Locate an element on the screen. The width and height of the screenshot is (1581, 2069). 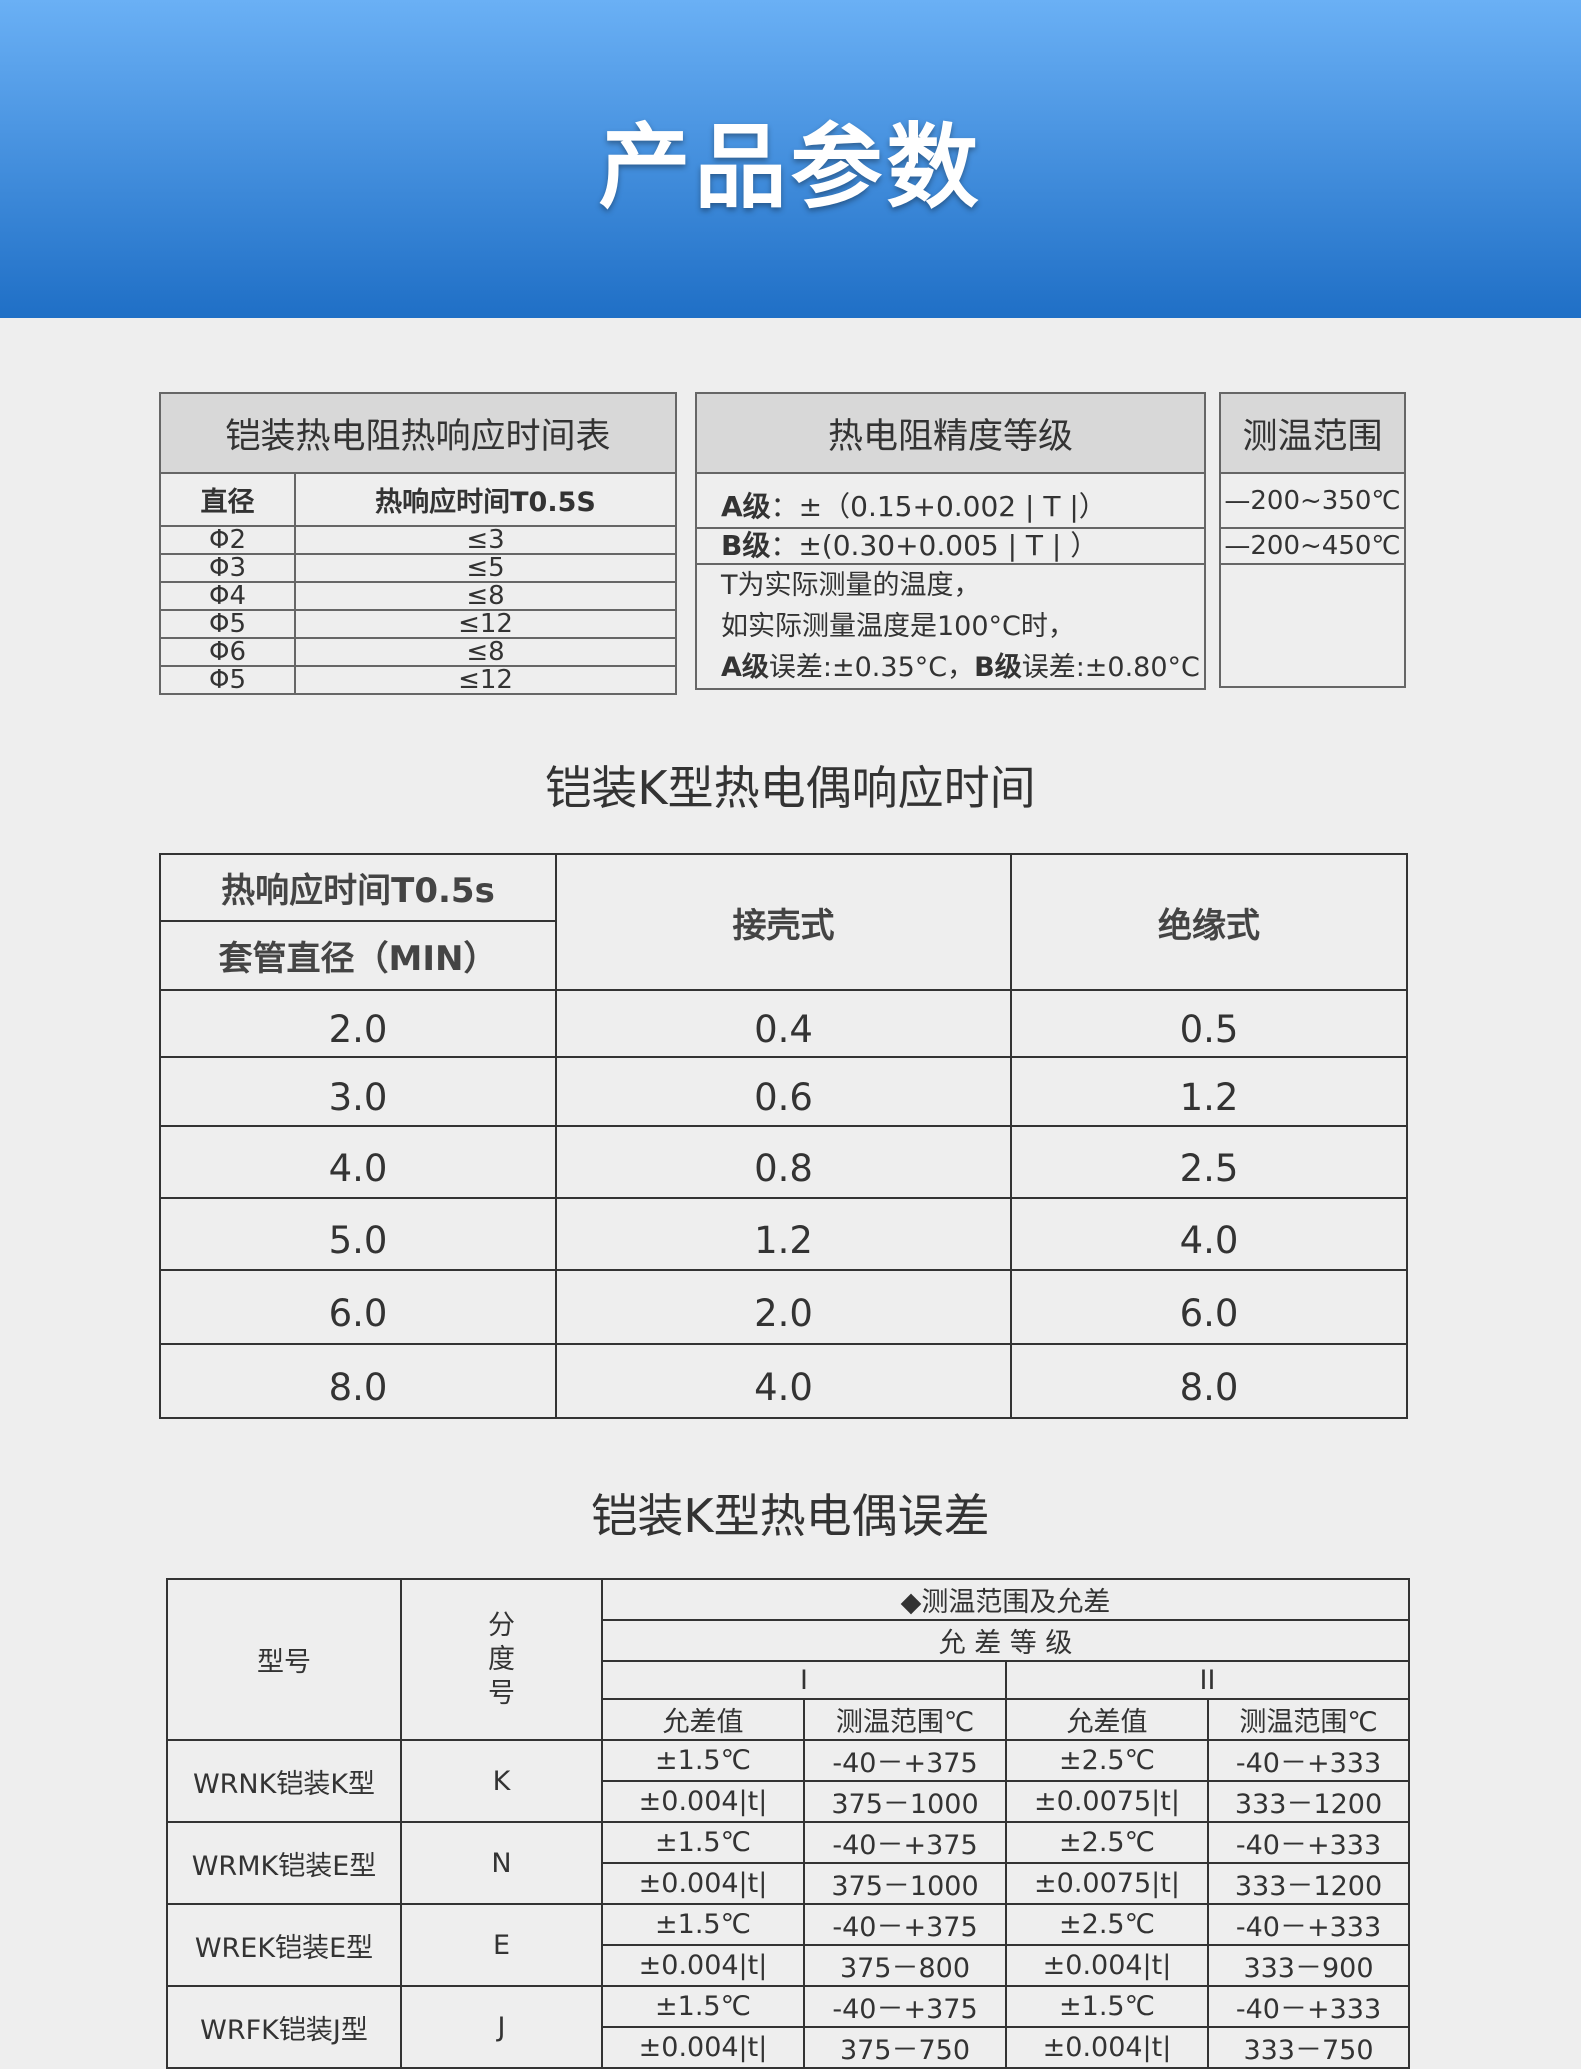
table-row: 4.0 0.8 2.5 is located at coordinates (783, 1162).